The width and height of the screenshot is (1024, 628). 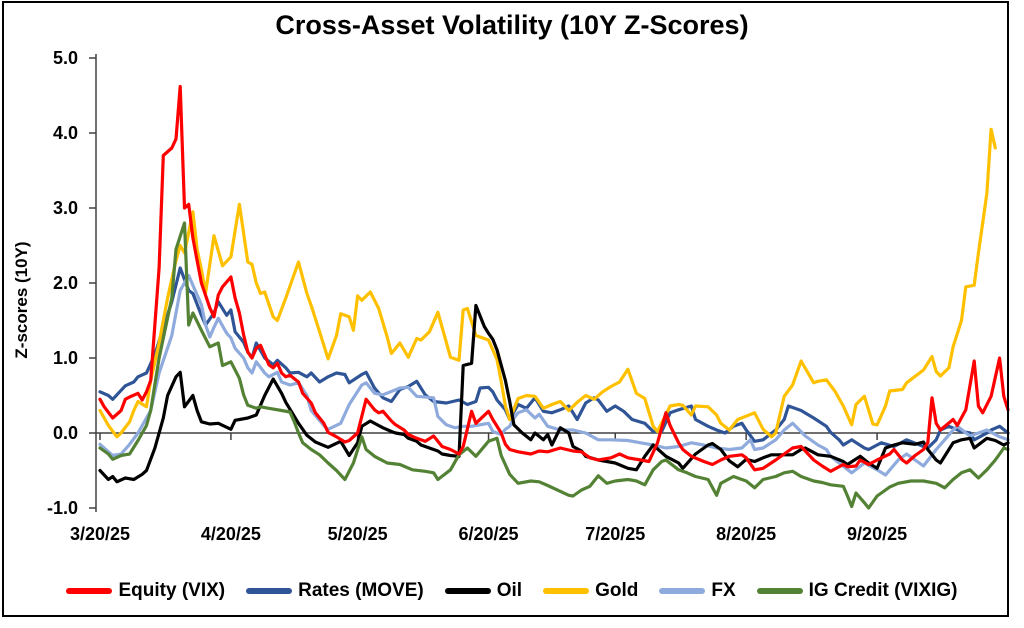 What do you see at coordinates (877, 534) in the screenshot?
I see `x-tick-label: 9/20/25` at bounding box center [877, 534].